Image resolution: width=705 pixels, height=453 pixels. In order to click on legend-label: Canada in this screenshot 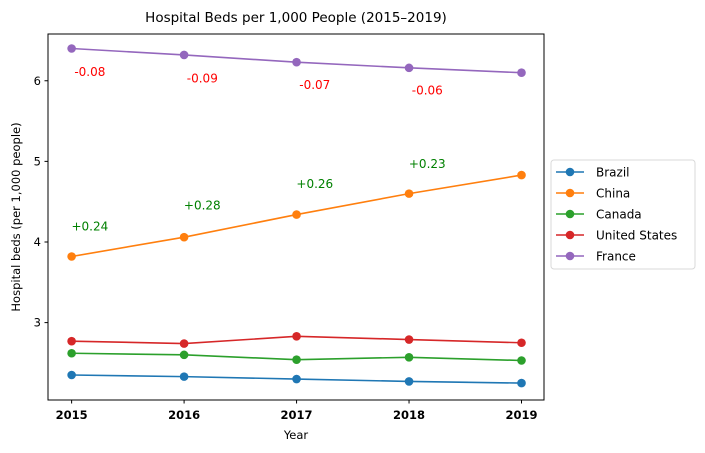, I will do `click(619, 215)`.